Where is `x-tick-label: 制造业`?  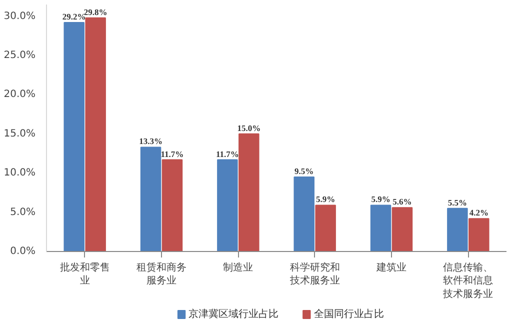
x-tick-label: 制造业 is located at coordinates (238, 268).